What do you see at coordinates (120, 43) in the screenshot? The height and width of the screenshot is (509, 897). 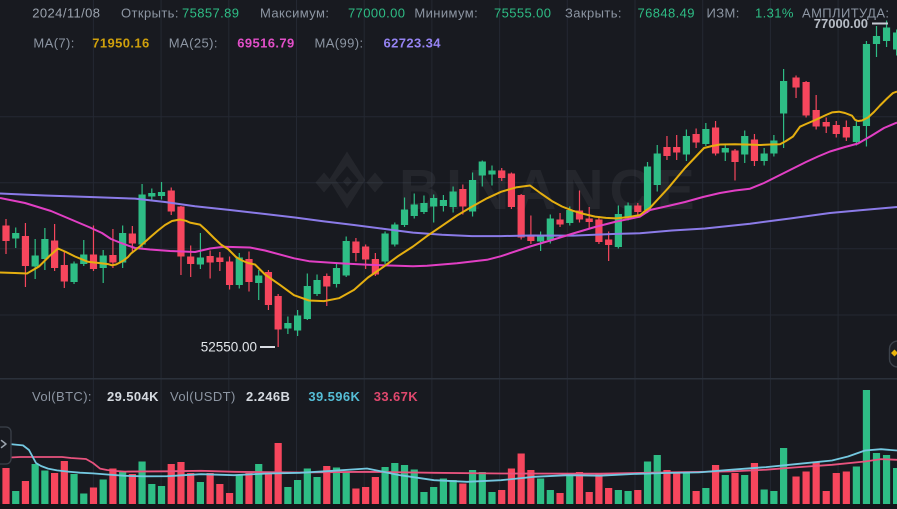 I see `svg-text: 71950.16` at bounding box center [120, 43].